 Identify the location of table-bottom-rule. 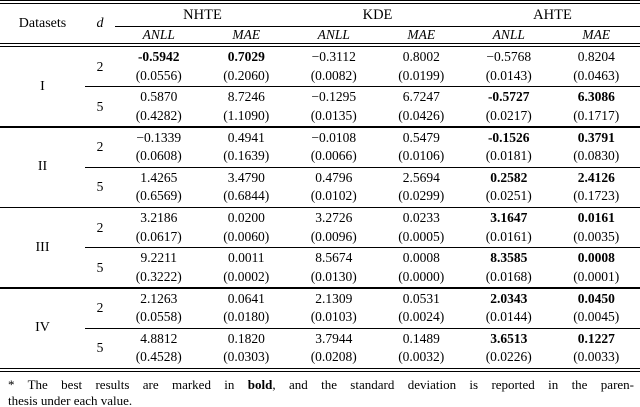
(320, 369).